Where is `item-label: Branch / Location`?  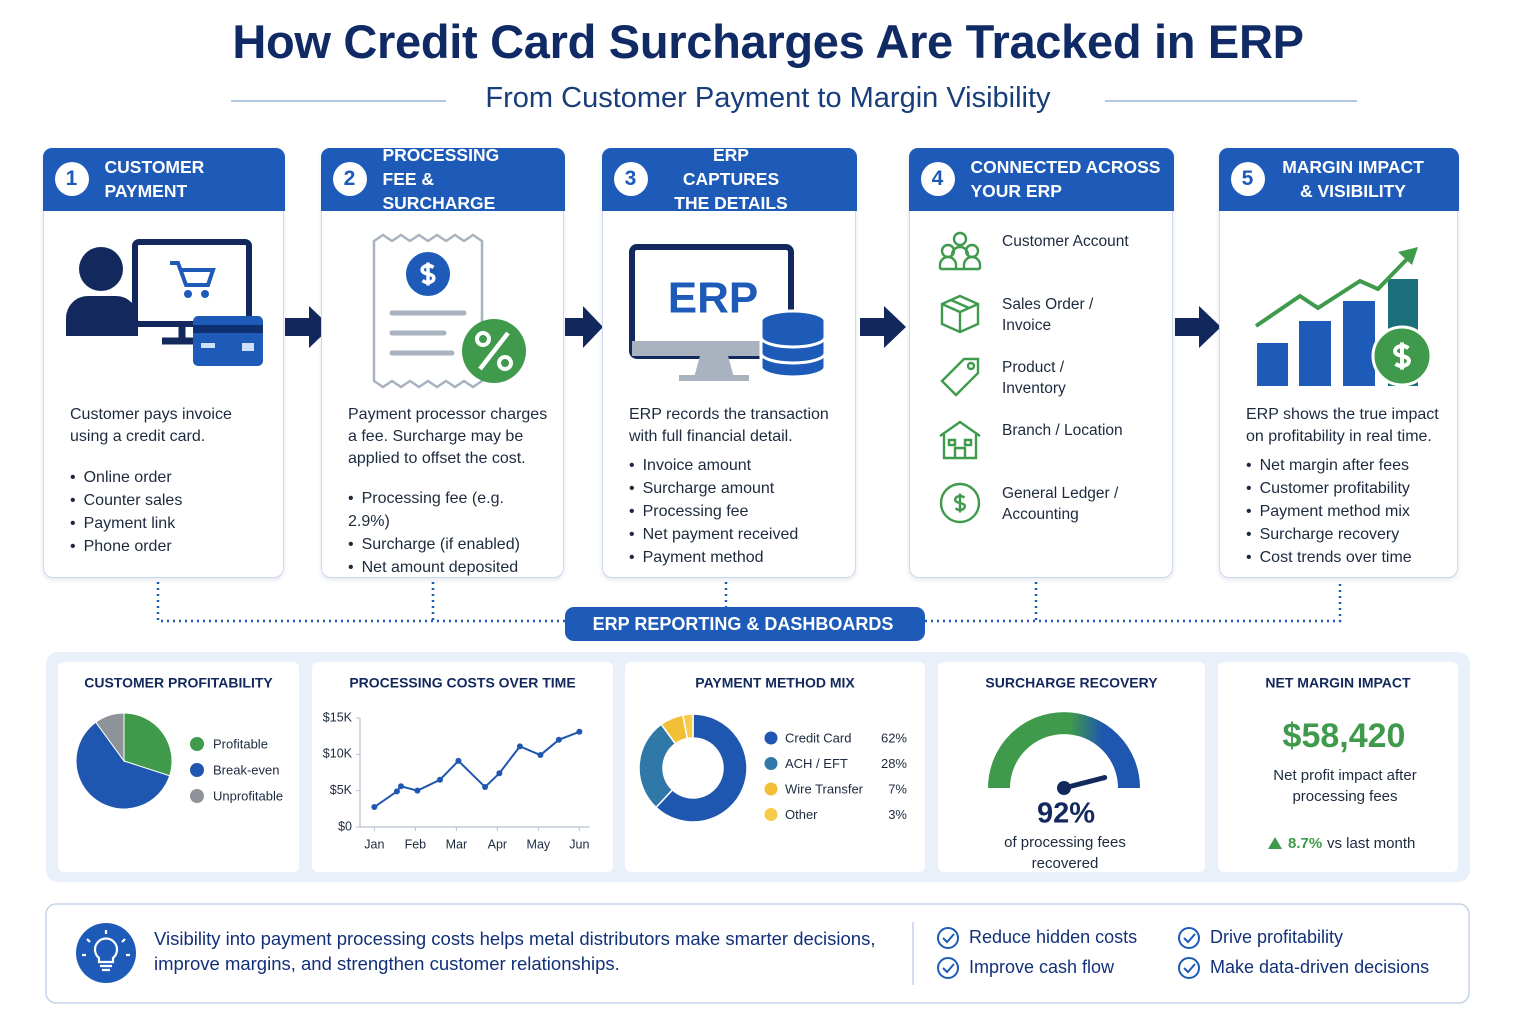
item-label: Branch / Location is located at coordinates (1062, 430).